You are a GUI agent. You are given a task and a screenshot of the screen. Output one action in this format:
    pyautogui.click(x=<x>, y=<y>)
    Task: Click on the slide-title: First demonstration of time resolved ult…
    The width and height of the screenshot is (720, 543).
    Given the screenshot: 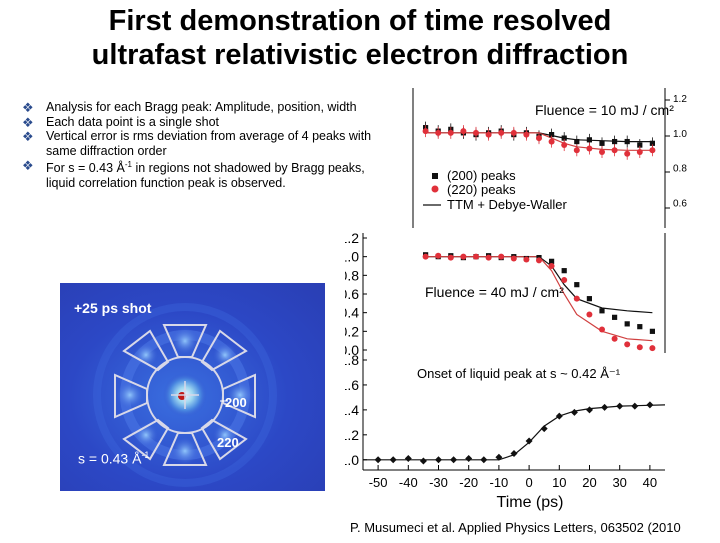 What is the action you would take?
    pyautogui.click(x=360, y=38)
    